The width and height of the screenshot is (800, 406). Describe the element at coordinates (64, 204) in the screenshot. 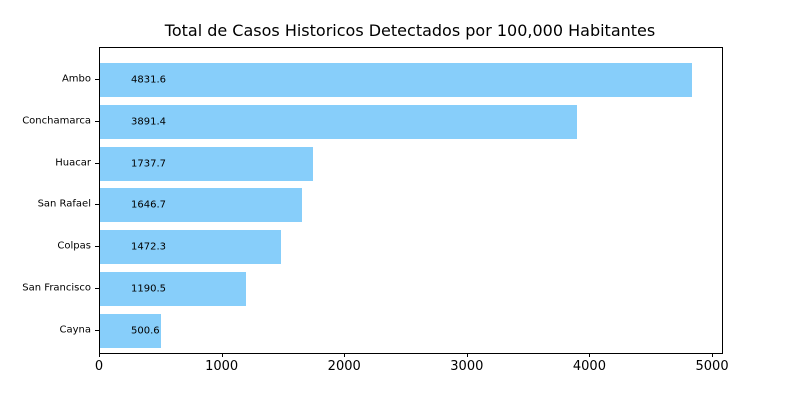

I see `y-axis-category-label: San Rafael` at that location.